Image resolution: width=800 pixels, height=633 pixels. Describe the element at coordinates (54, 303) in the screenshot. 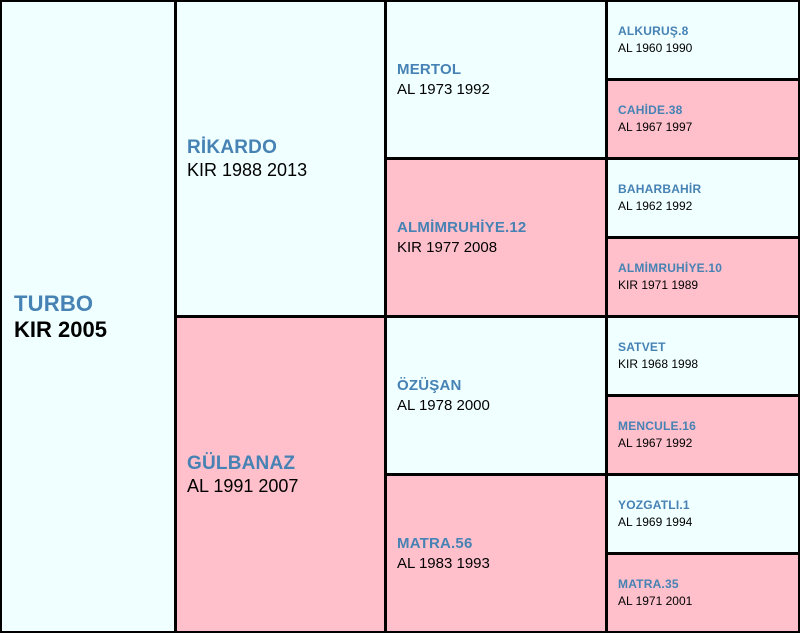

I see `subject-horse-name: TURBO` at that location.